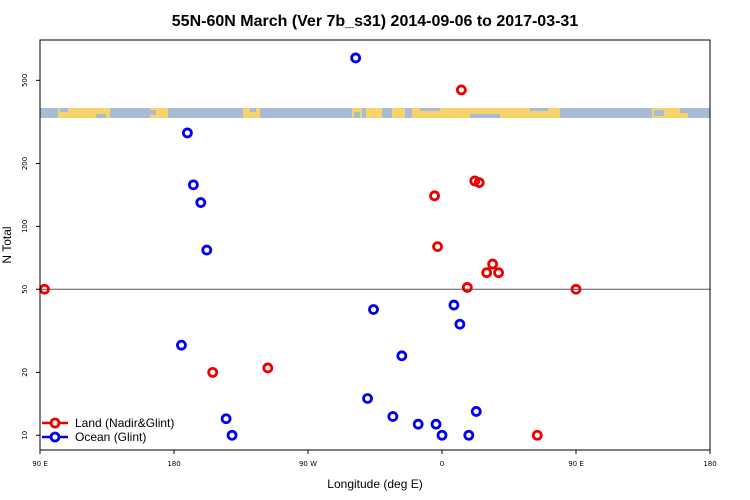  Describe the element at coordinates (374, 484) in the screenshot. I see `x-axis-label: Longitude (deg E)` at that location.